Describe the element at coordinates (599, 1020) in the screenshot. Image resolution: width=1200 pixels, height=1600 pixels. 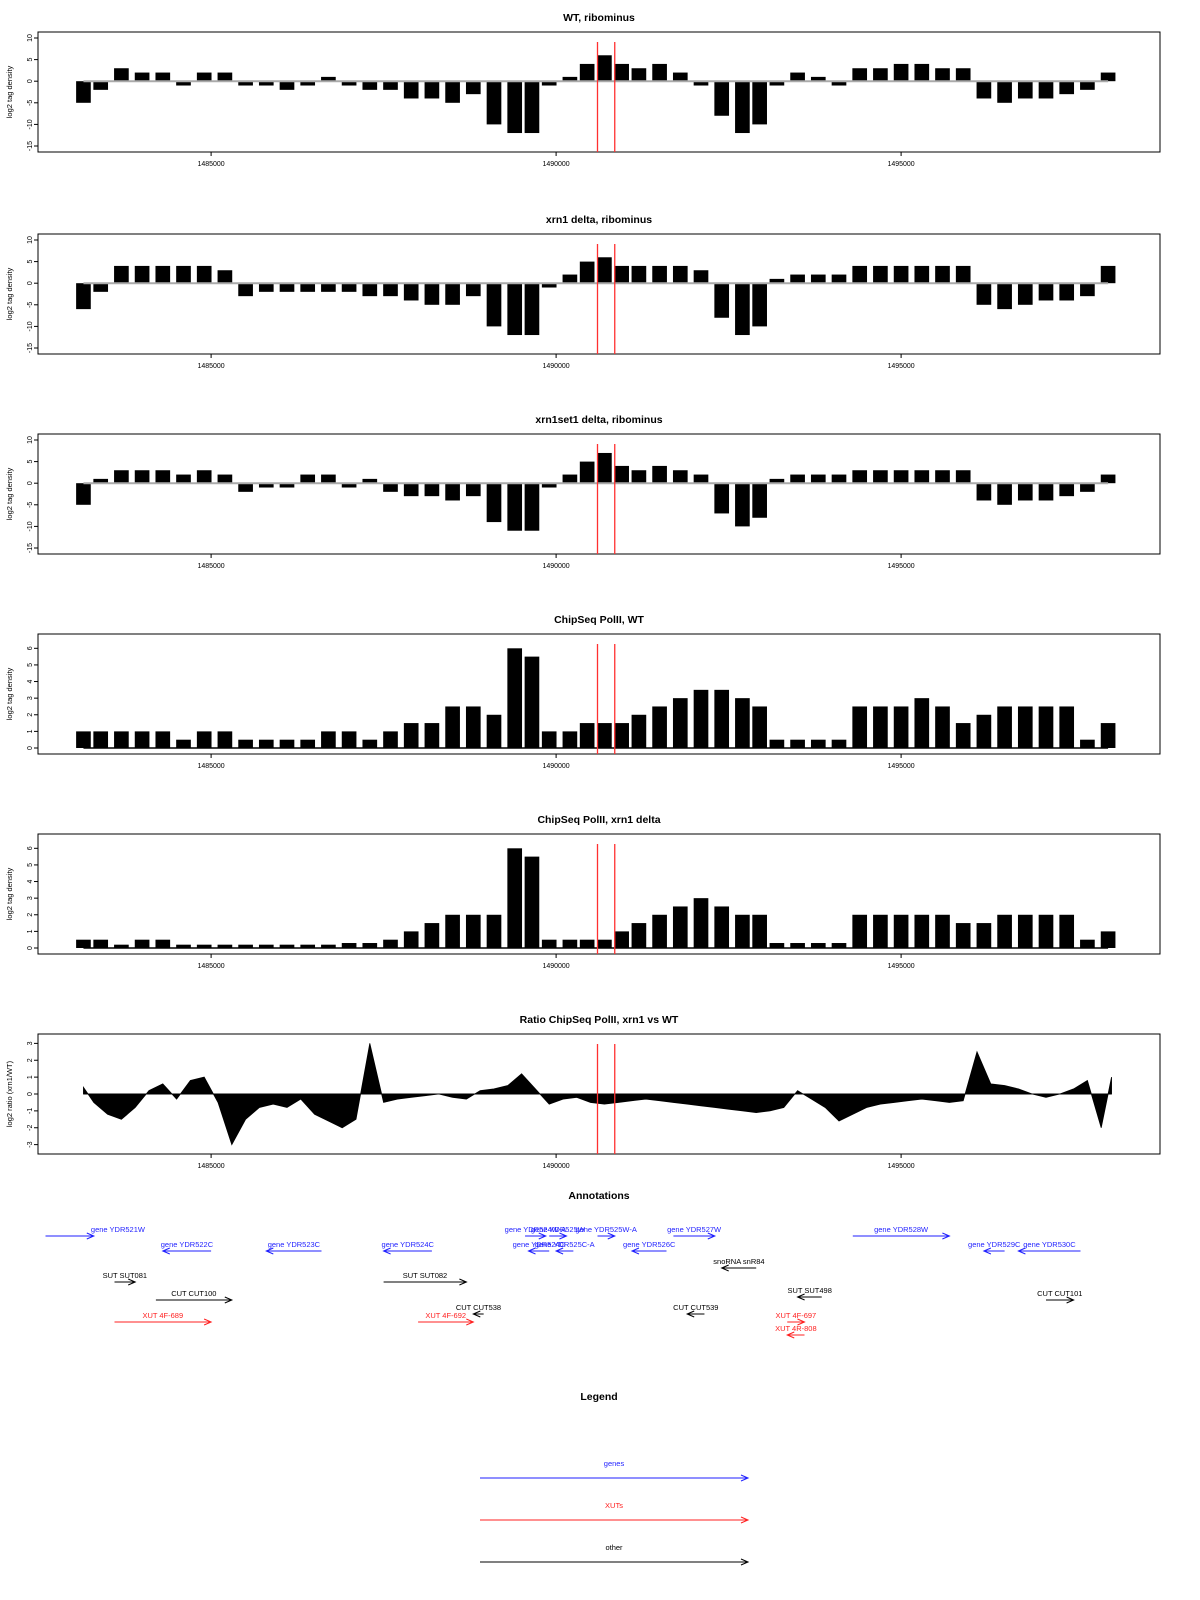
I see `track-title: Ratio ChipSeq PolII, xrn1 vs WT` at that location.